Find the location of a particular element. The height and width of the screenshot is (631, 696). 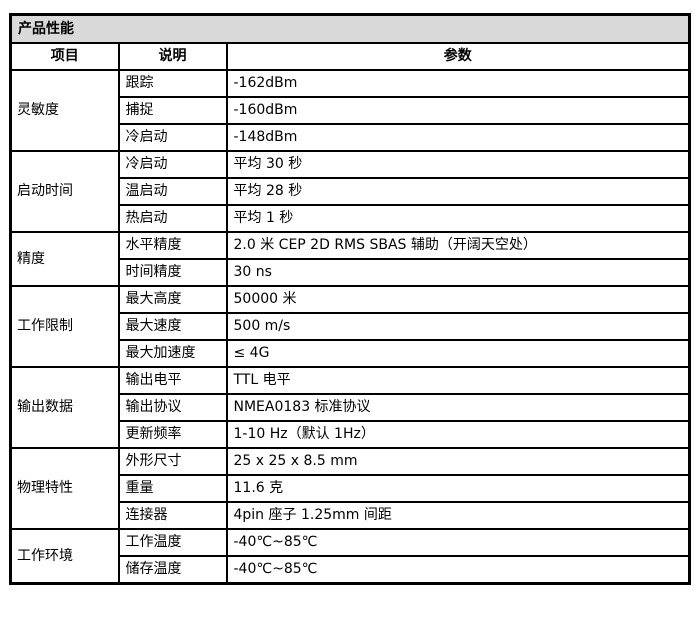

table-row: 精度 水平精度 2.0 米 CEP 2D RMS SBAS 辅助（开阔天空处） is located at coordinates (350, 259).